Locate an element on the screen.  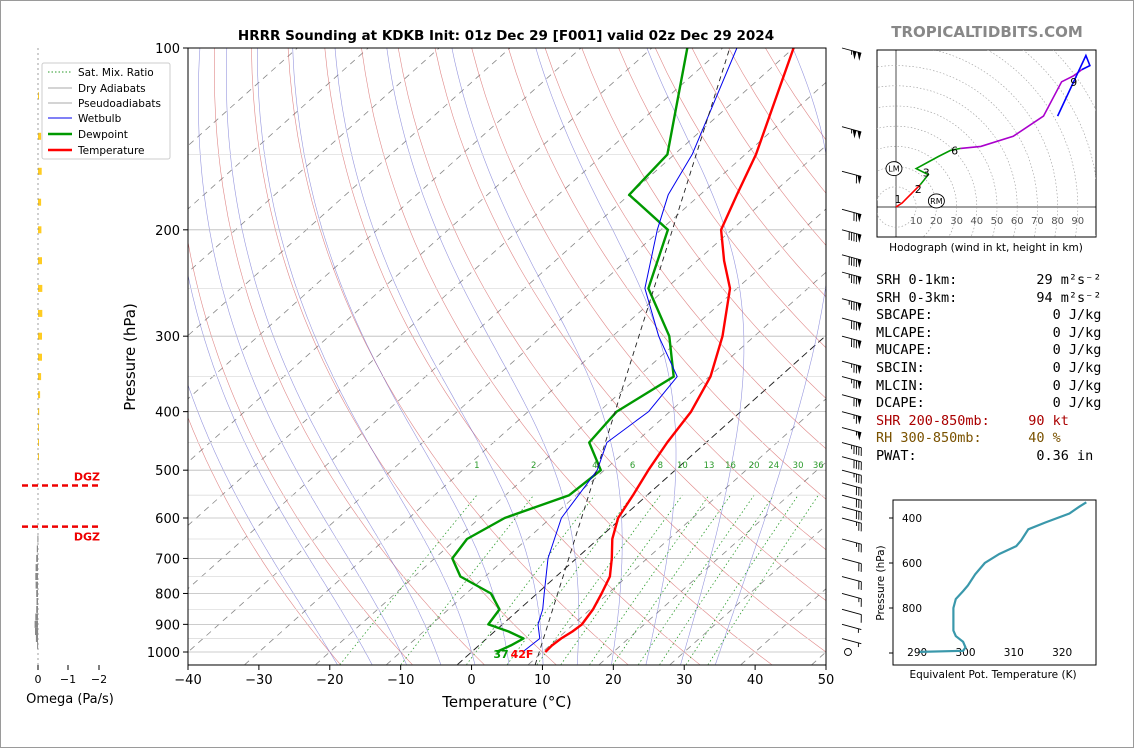
svg-text: Sat. Mix. Ratio is located at coordinates (116, 73).